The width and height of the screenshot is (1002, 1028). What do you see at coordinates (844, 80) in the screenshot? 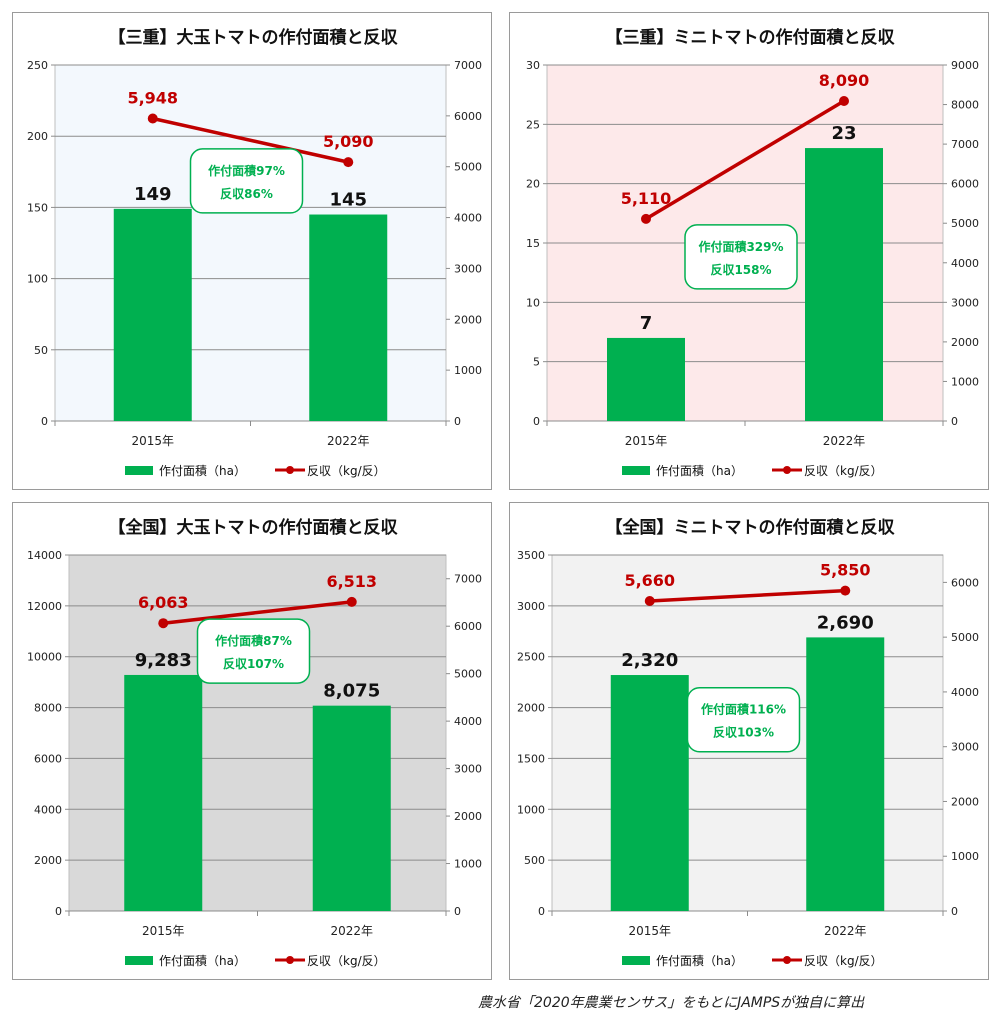
I see `line-data-label: 8,090` at bounding box center [844, 80].